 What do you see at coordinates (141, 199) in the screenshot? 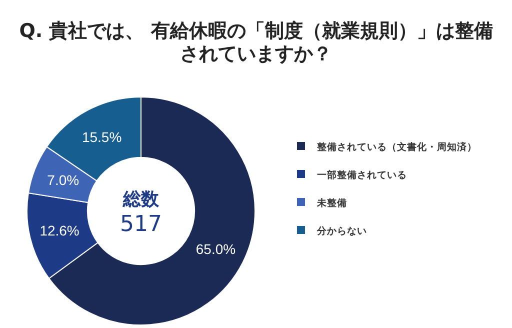
I see `text: 総数` at bounding box center [141, 199].